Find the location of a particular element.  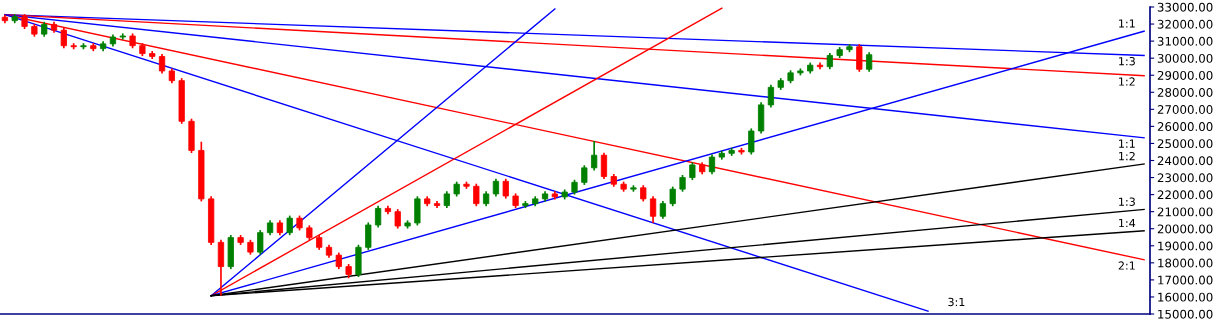

y-tick-label: 24000.00 is located at coordinates (1185, 161).